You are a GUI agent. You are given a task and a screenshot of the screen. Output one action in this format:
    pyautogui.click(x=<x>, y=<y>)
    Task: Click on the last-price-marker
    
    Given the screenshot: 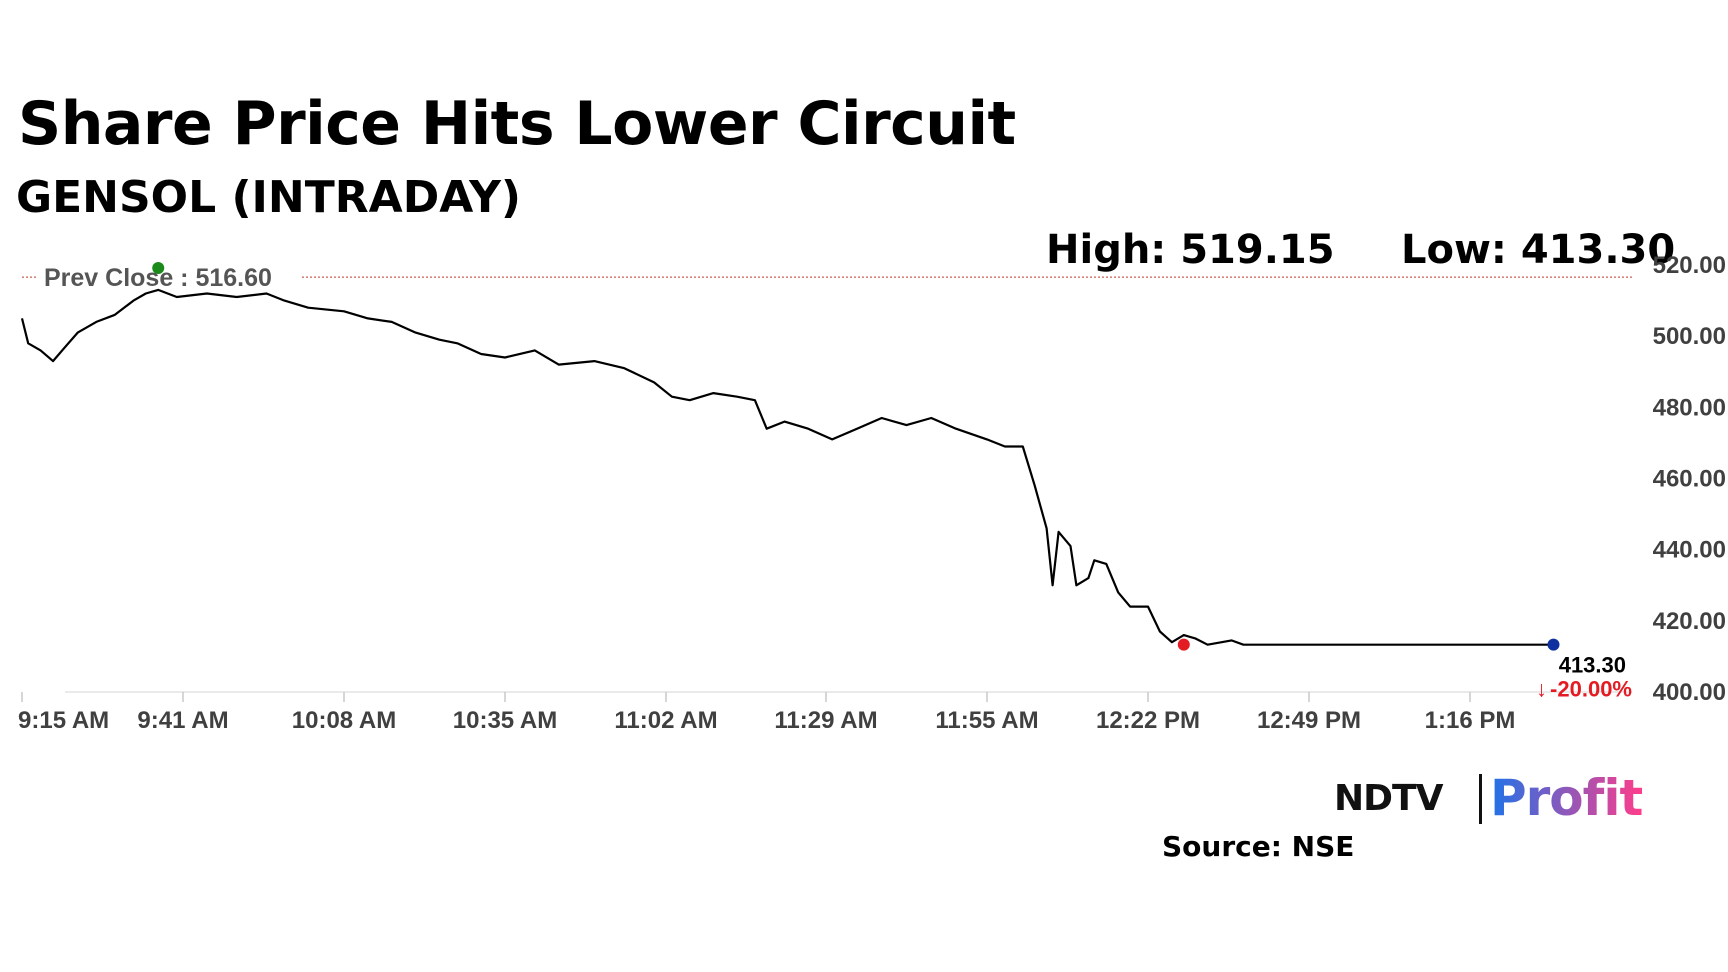 What is the action you would take?
    pyautogui.click(x=1553, y=644)
    